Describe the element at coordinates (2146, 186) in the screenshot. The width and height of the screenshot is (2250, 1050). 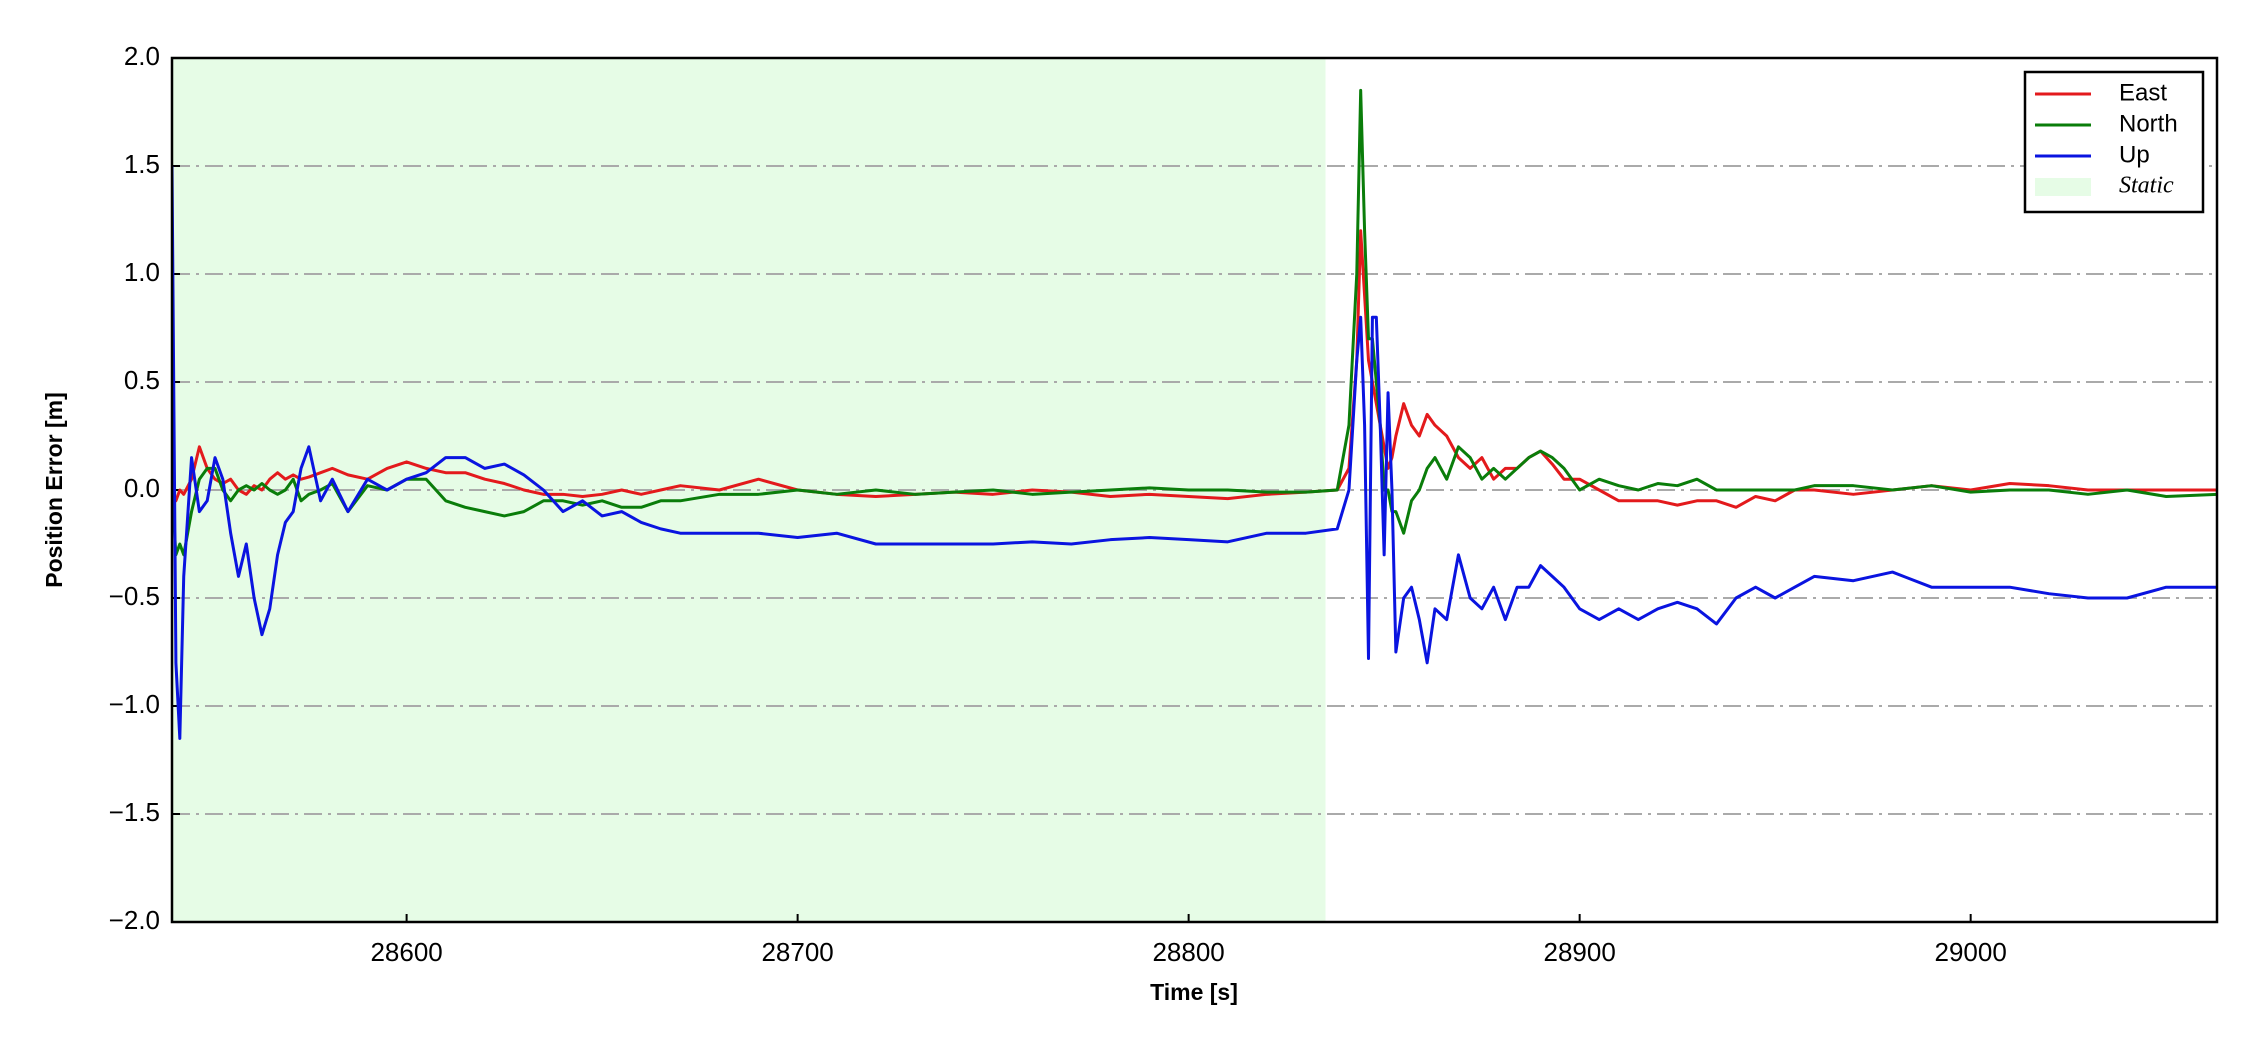
I see `legend-label: Static` at that location.